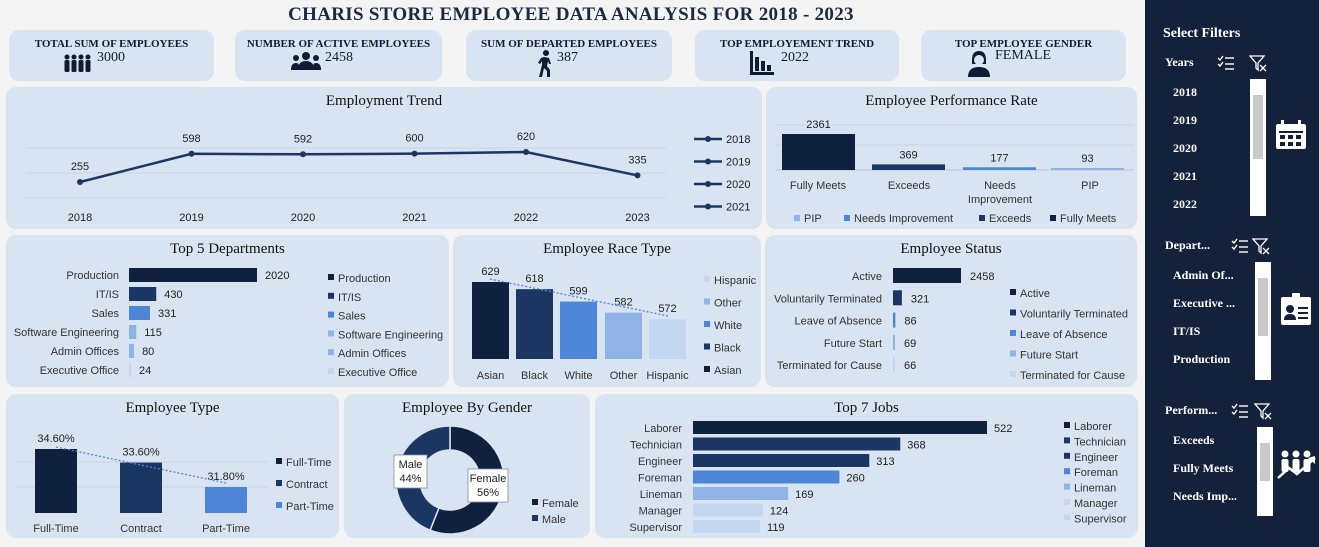  I want to click on data-label: 620, so click(526, 137).